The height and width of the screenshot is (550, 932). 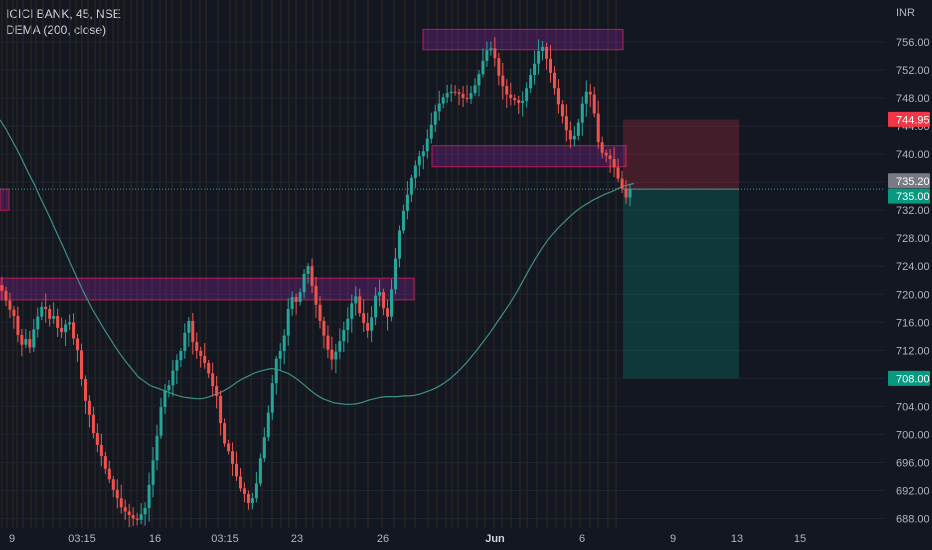 What do you see at coordinates (407, 539) in the screenshot?
I see `x-axis: 9 03:15 16 03:15 23 26 Jun 6 9 13 15` at bounding box center [407, 539].